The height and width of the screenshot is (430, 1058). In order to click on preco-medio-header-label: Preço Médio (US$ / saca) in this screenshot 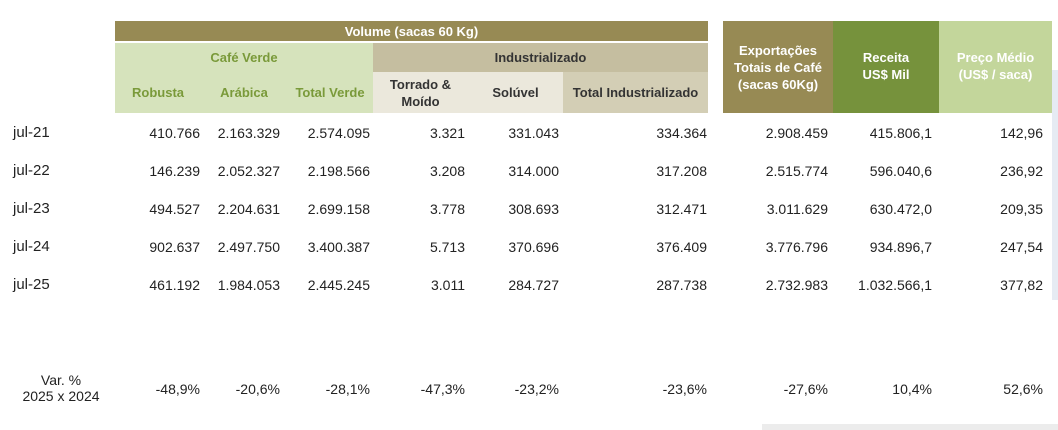, I will do `click(995, 66)`.